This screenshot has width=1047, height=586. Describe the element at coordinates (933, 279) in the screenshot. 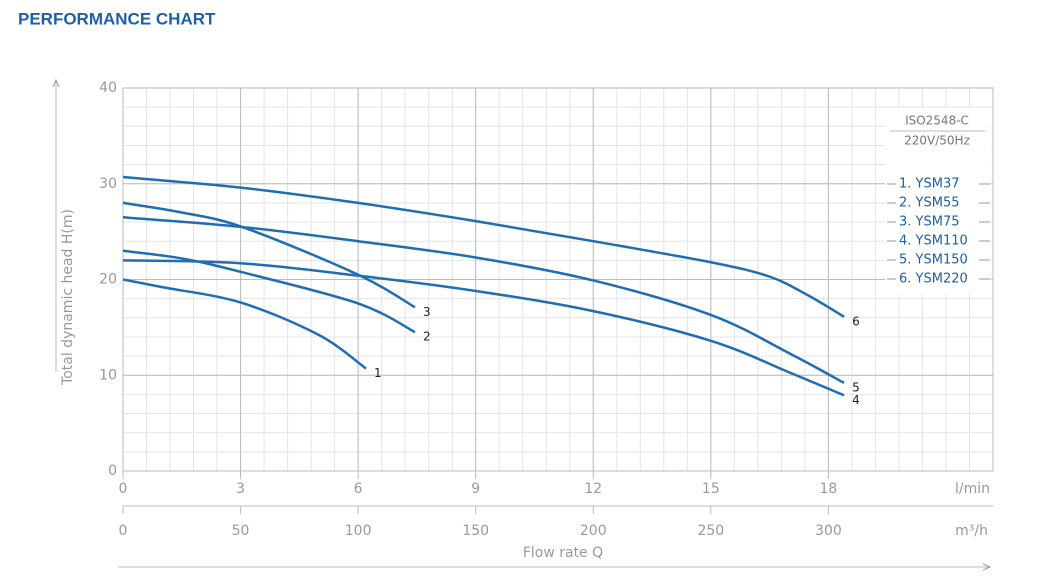

I see `legend-entry: 6. YSM220` at that location.